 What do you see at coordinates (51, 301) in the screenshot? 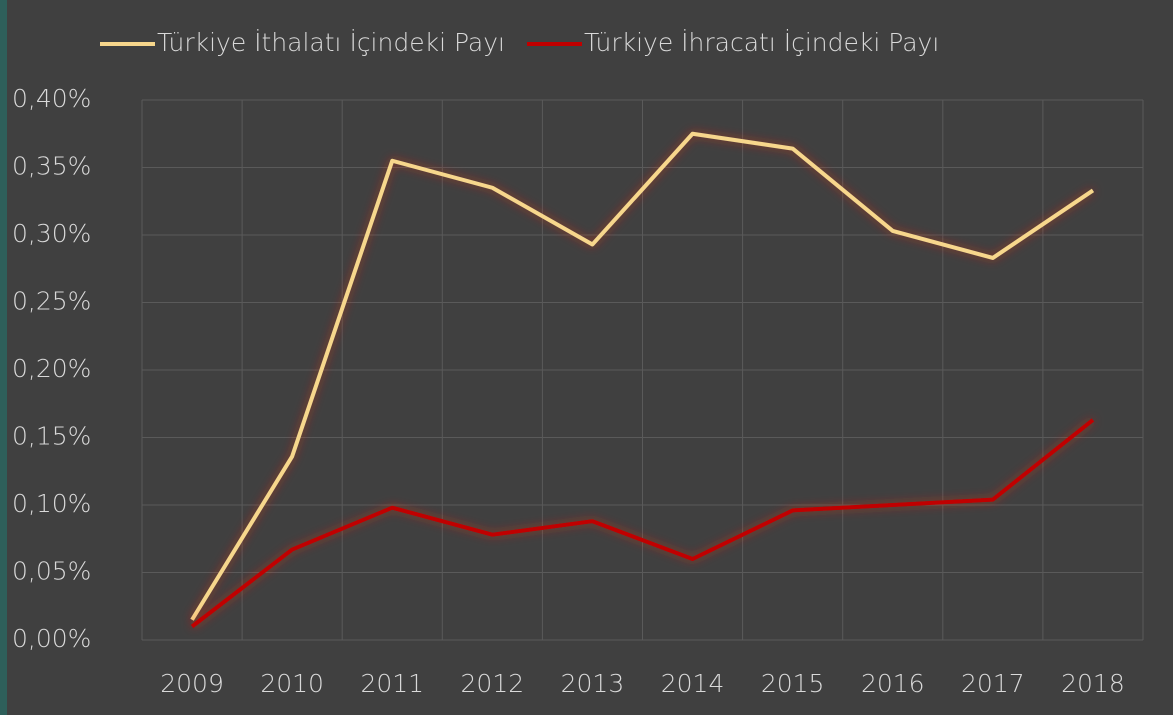
I see `y-tick-label: 0,25%` at bounding box center [51, 301].